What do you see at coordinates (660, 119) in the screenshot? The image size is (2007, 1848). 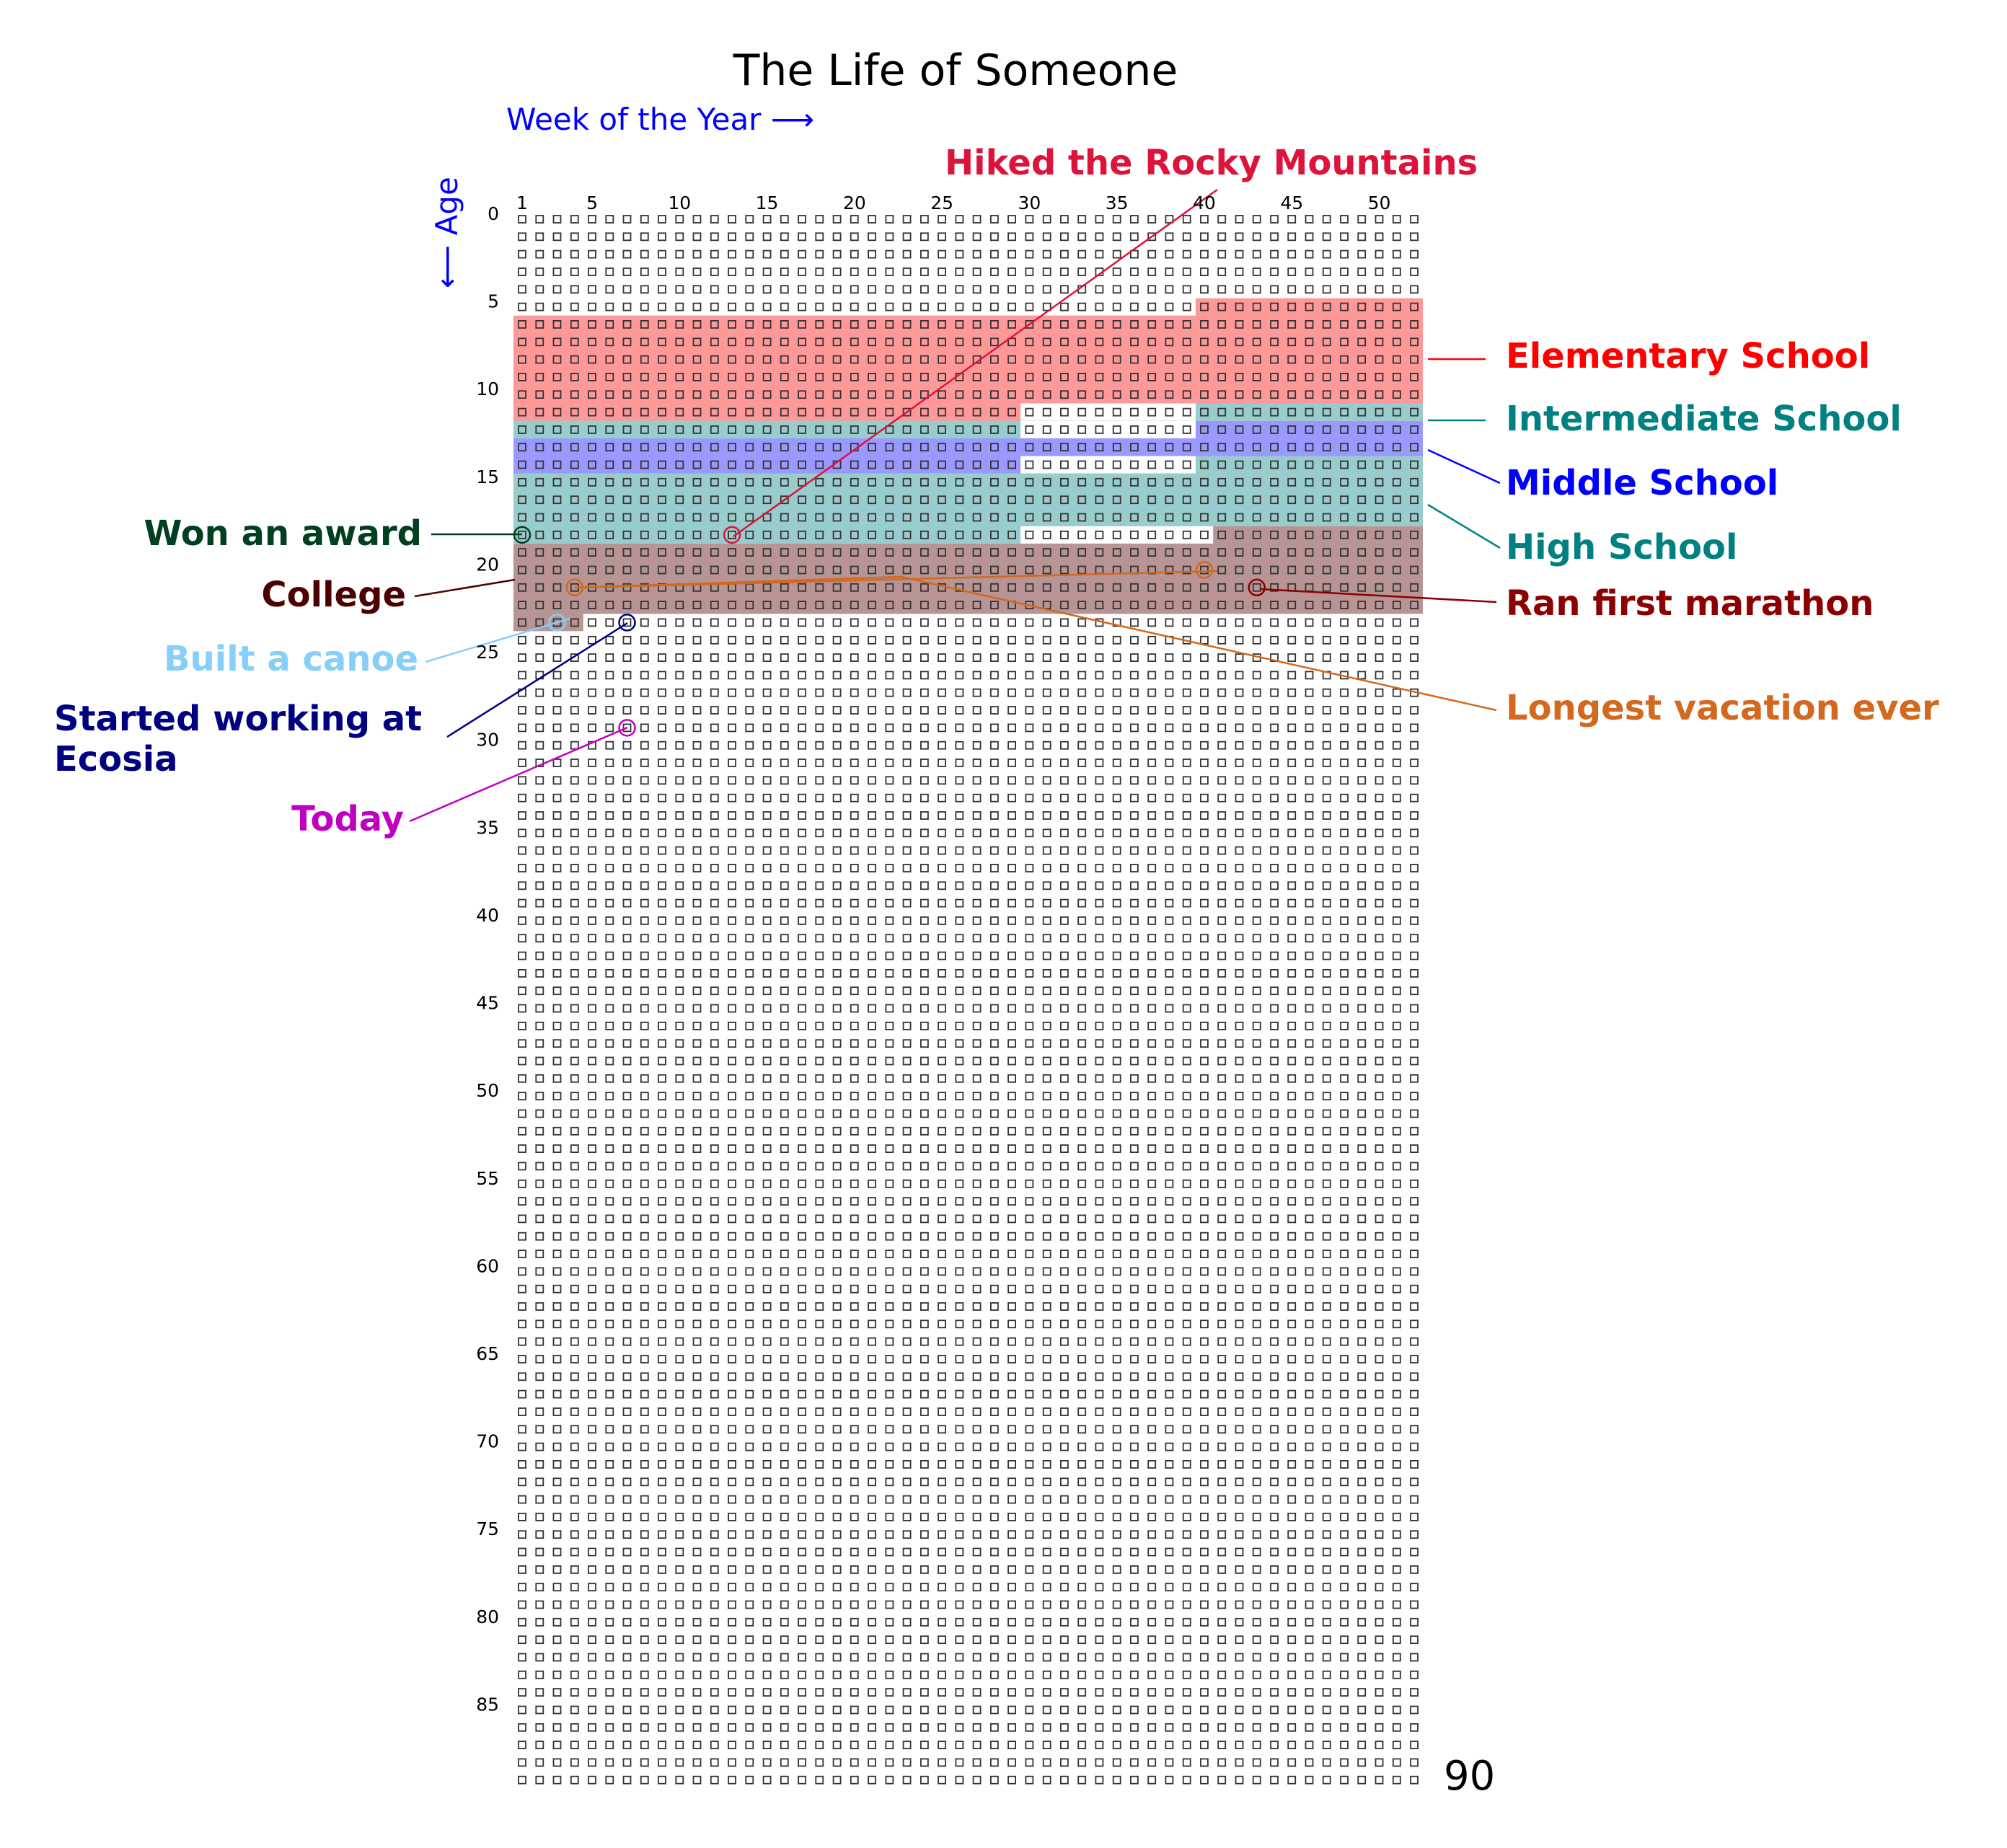 I see `x-axis-label: Week of the Year ⟶` at bounding box center [660, 119].